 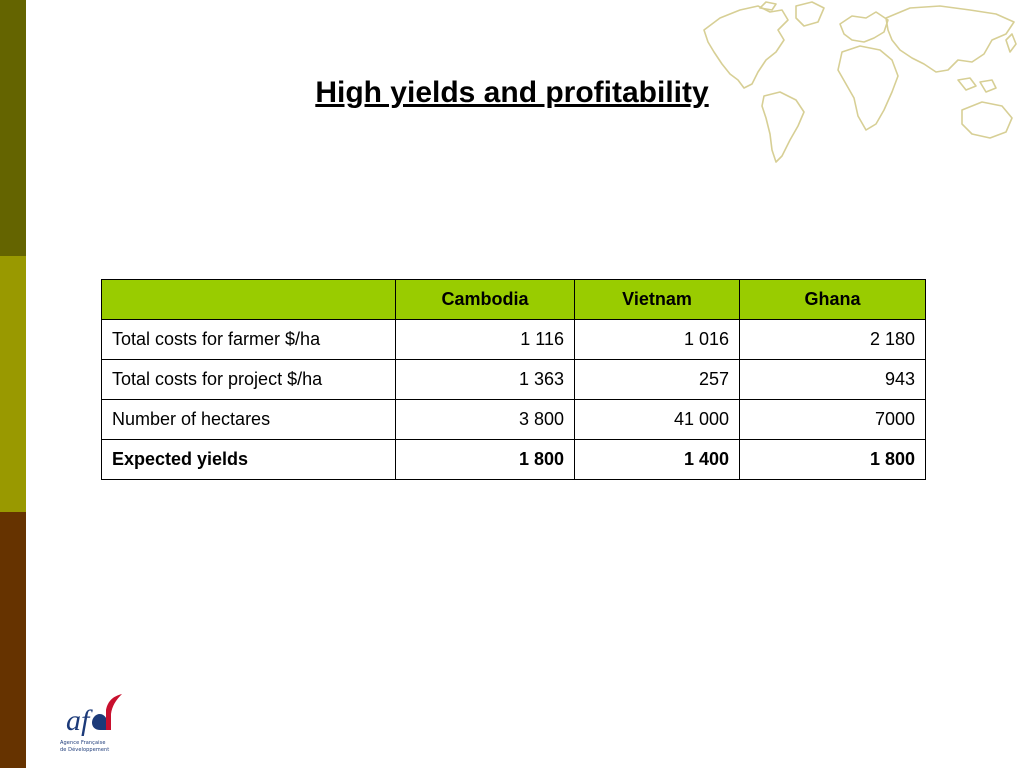 I want to click on world-map-icon, so click(x=860, y=82).